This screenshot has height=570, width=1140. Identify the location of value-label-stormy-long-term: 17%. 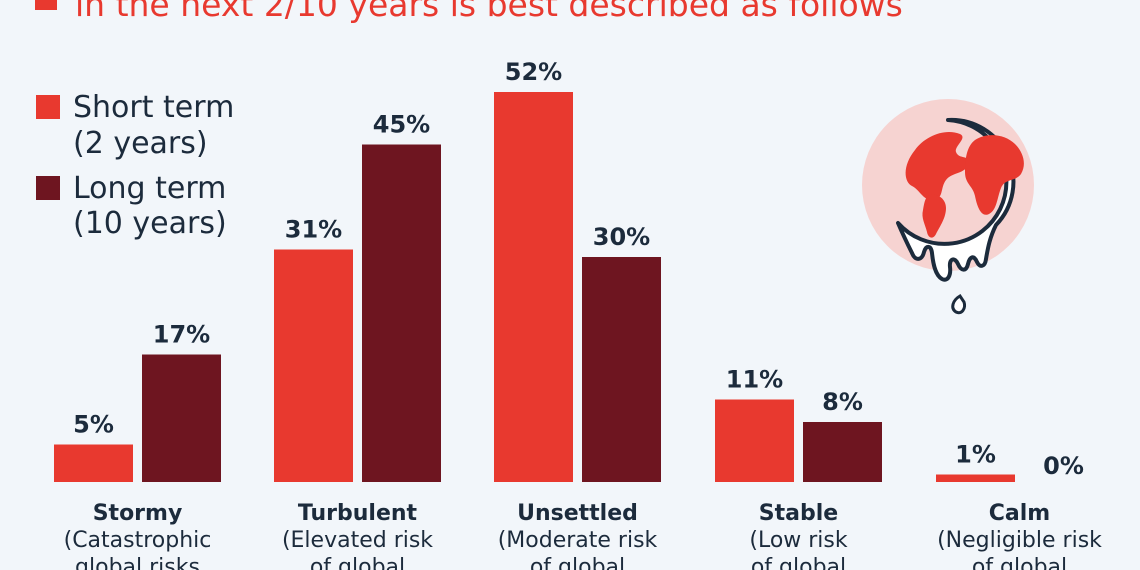
(181, 335).